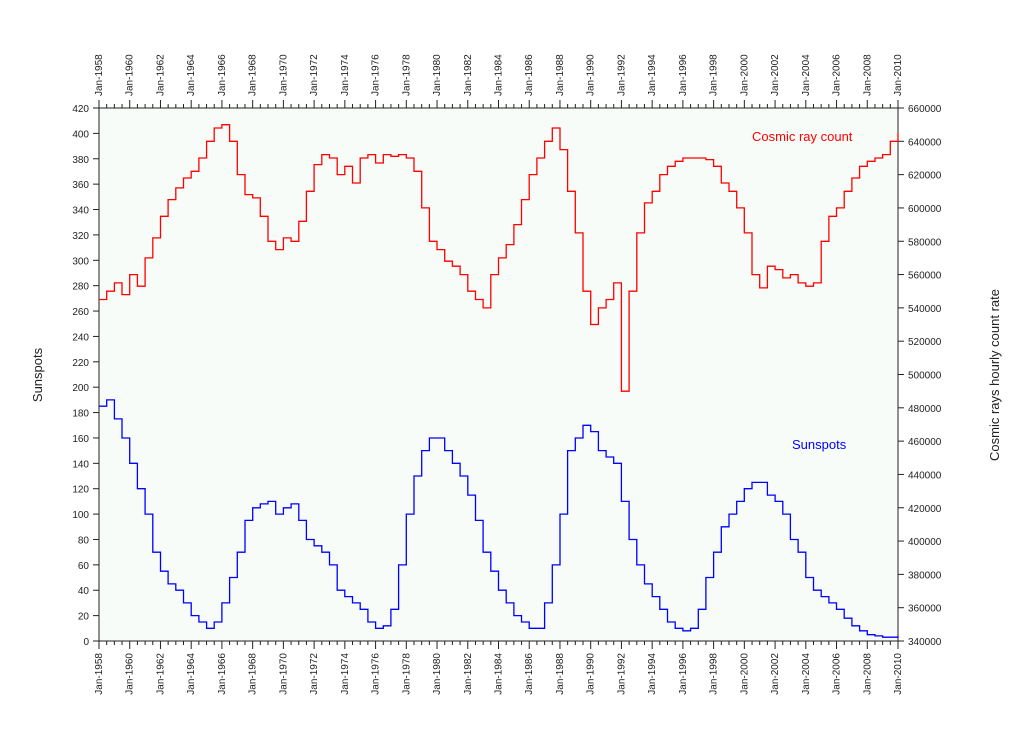  Describe the element at coordinates (80, 160) in the screenshot. I see `y-tick-label-left: 380` at that location.